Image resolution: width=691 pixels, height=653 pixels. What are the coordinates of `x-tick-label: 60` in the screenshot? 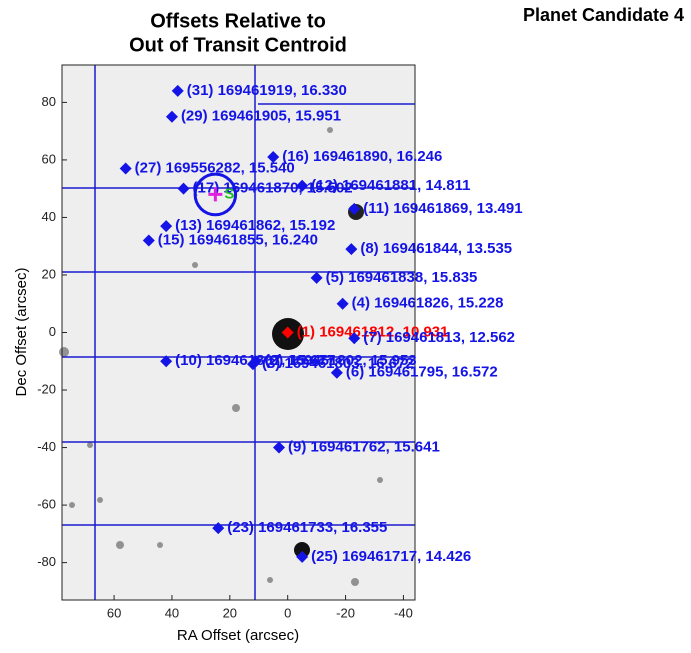 It's located at (114, 612).